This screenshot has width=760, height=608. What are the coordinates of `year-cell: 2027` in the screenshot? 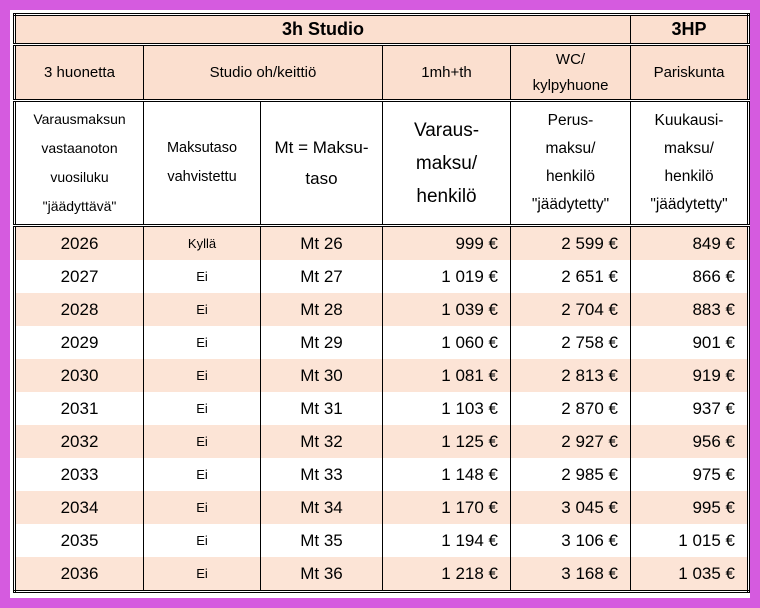 It's located at (79, 276).